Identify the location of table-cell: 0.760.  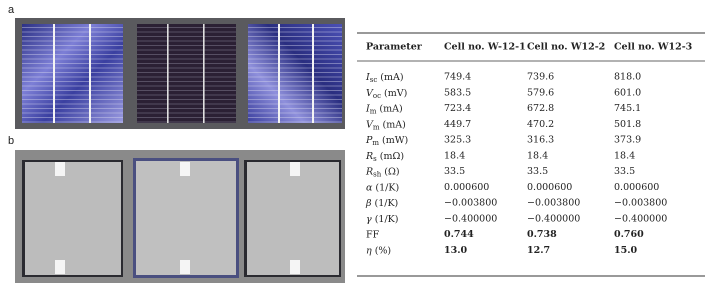
(629, 234).